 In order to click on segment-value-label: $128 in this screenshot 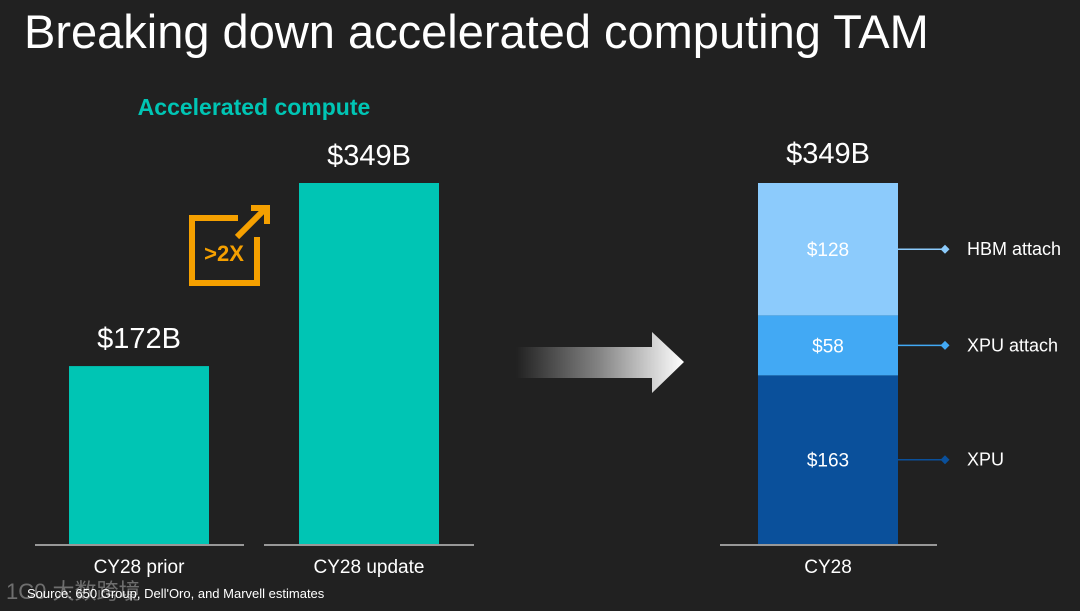, I will do `click(828, 250)`.